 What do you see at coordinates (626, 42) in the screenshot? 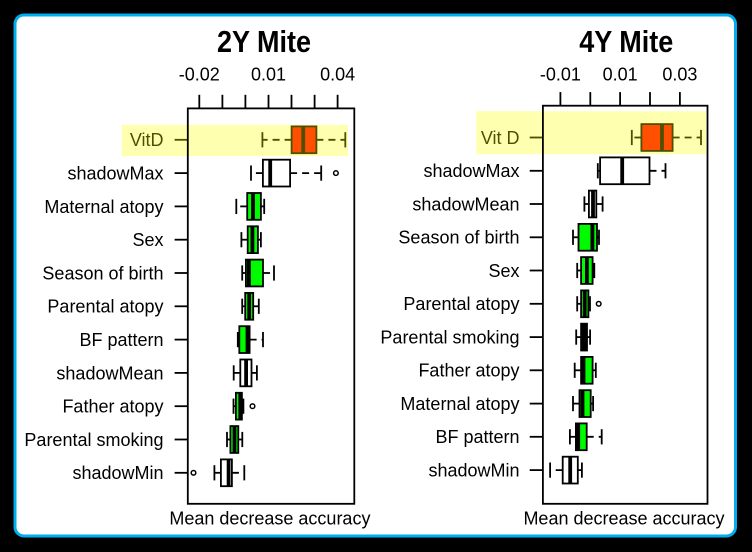
I see `svg-text: 4Y Mite` at bounding box center [626, 42].